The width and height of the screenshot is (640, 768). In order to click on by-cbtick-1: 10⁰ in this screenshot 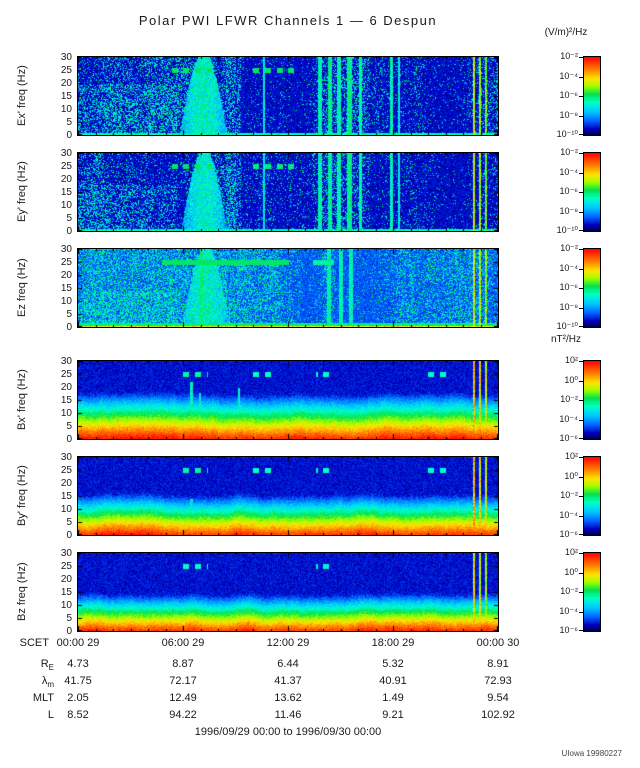, I will do `click(571, 475)`.